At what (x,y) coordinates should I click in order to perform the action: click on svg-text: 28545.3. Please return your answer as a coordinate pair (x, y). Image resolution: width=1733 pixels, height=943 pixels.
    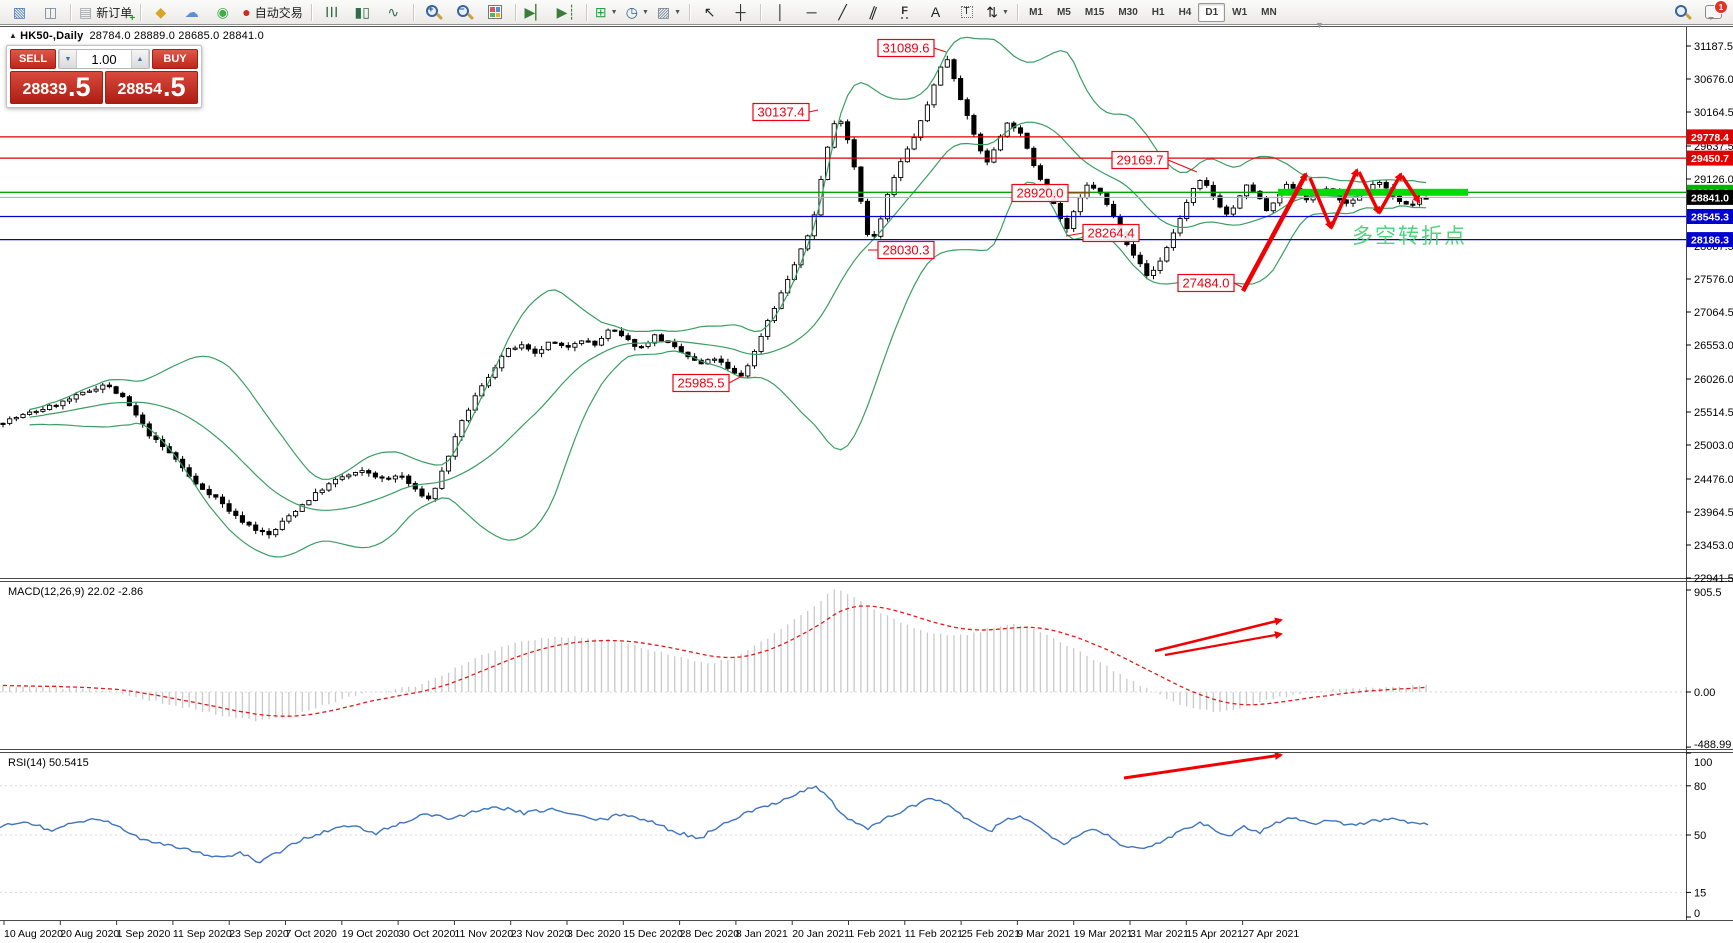
    Looking at the image, I should click on (1710, 218).